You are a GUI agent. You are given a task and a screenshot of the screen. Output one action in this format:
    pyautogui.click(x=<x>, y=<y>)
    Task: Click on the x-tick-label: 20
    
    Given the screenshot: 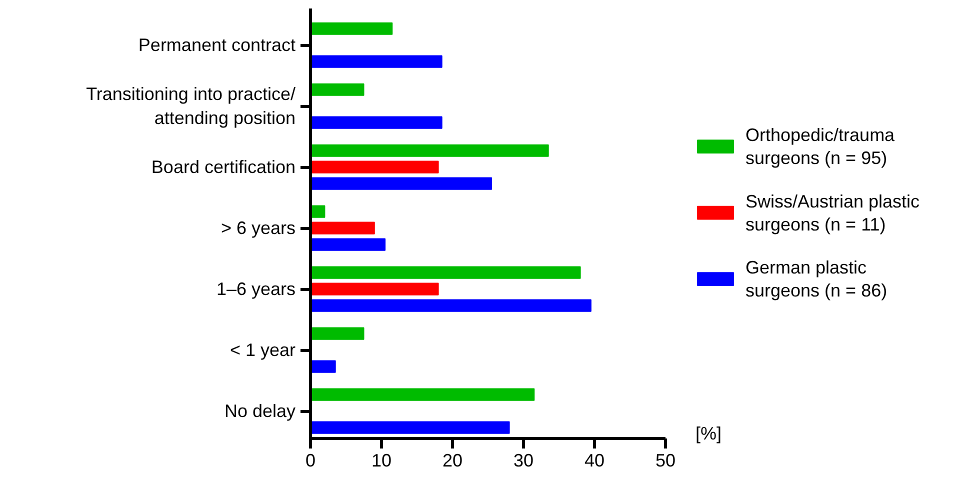 What is the action you would take?
    pyautogui.click(x=452, y=460)
    